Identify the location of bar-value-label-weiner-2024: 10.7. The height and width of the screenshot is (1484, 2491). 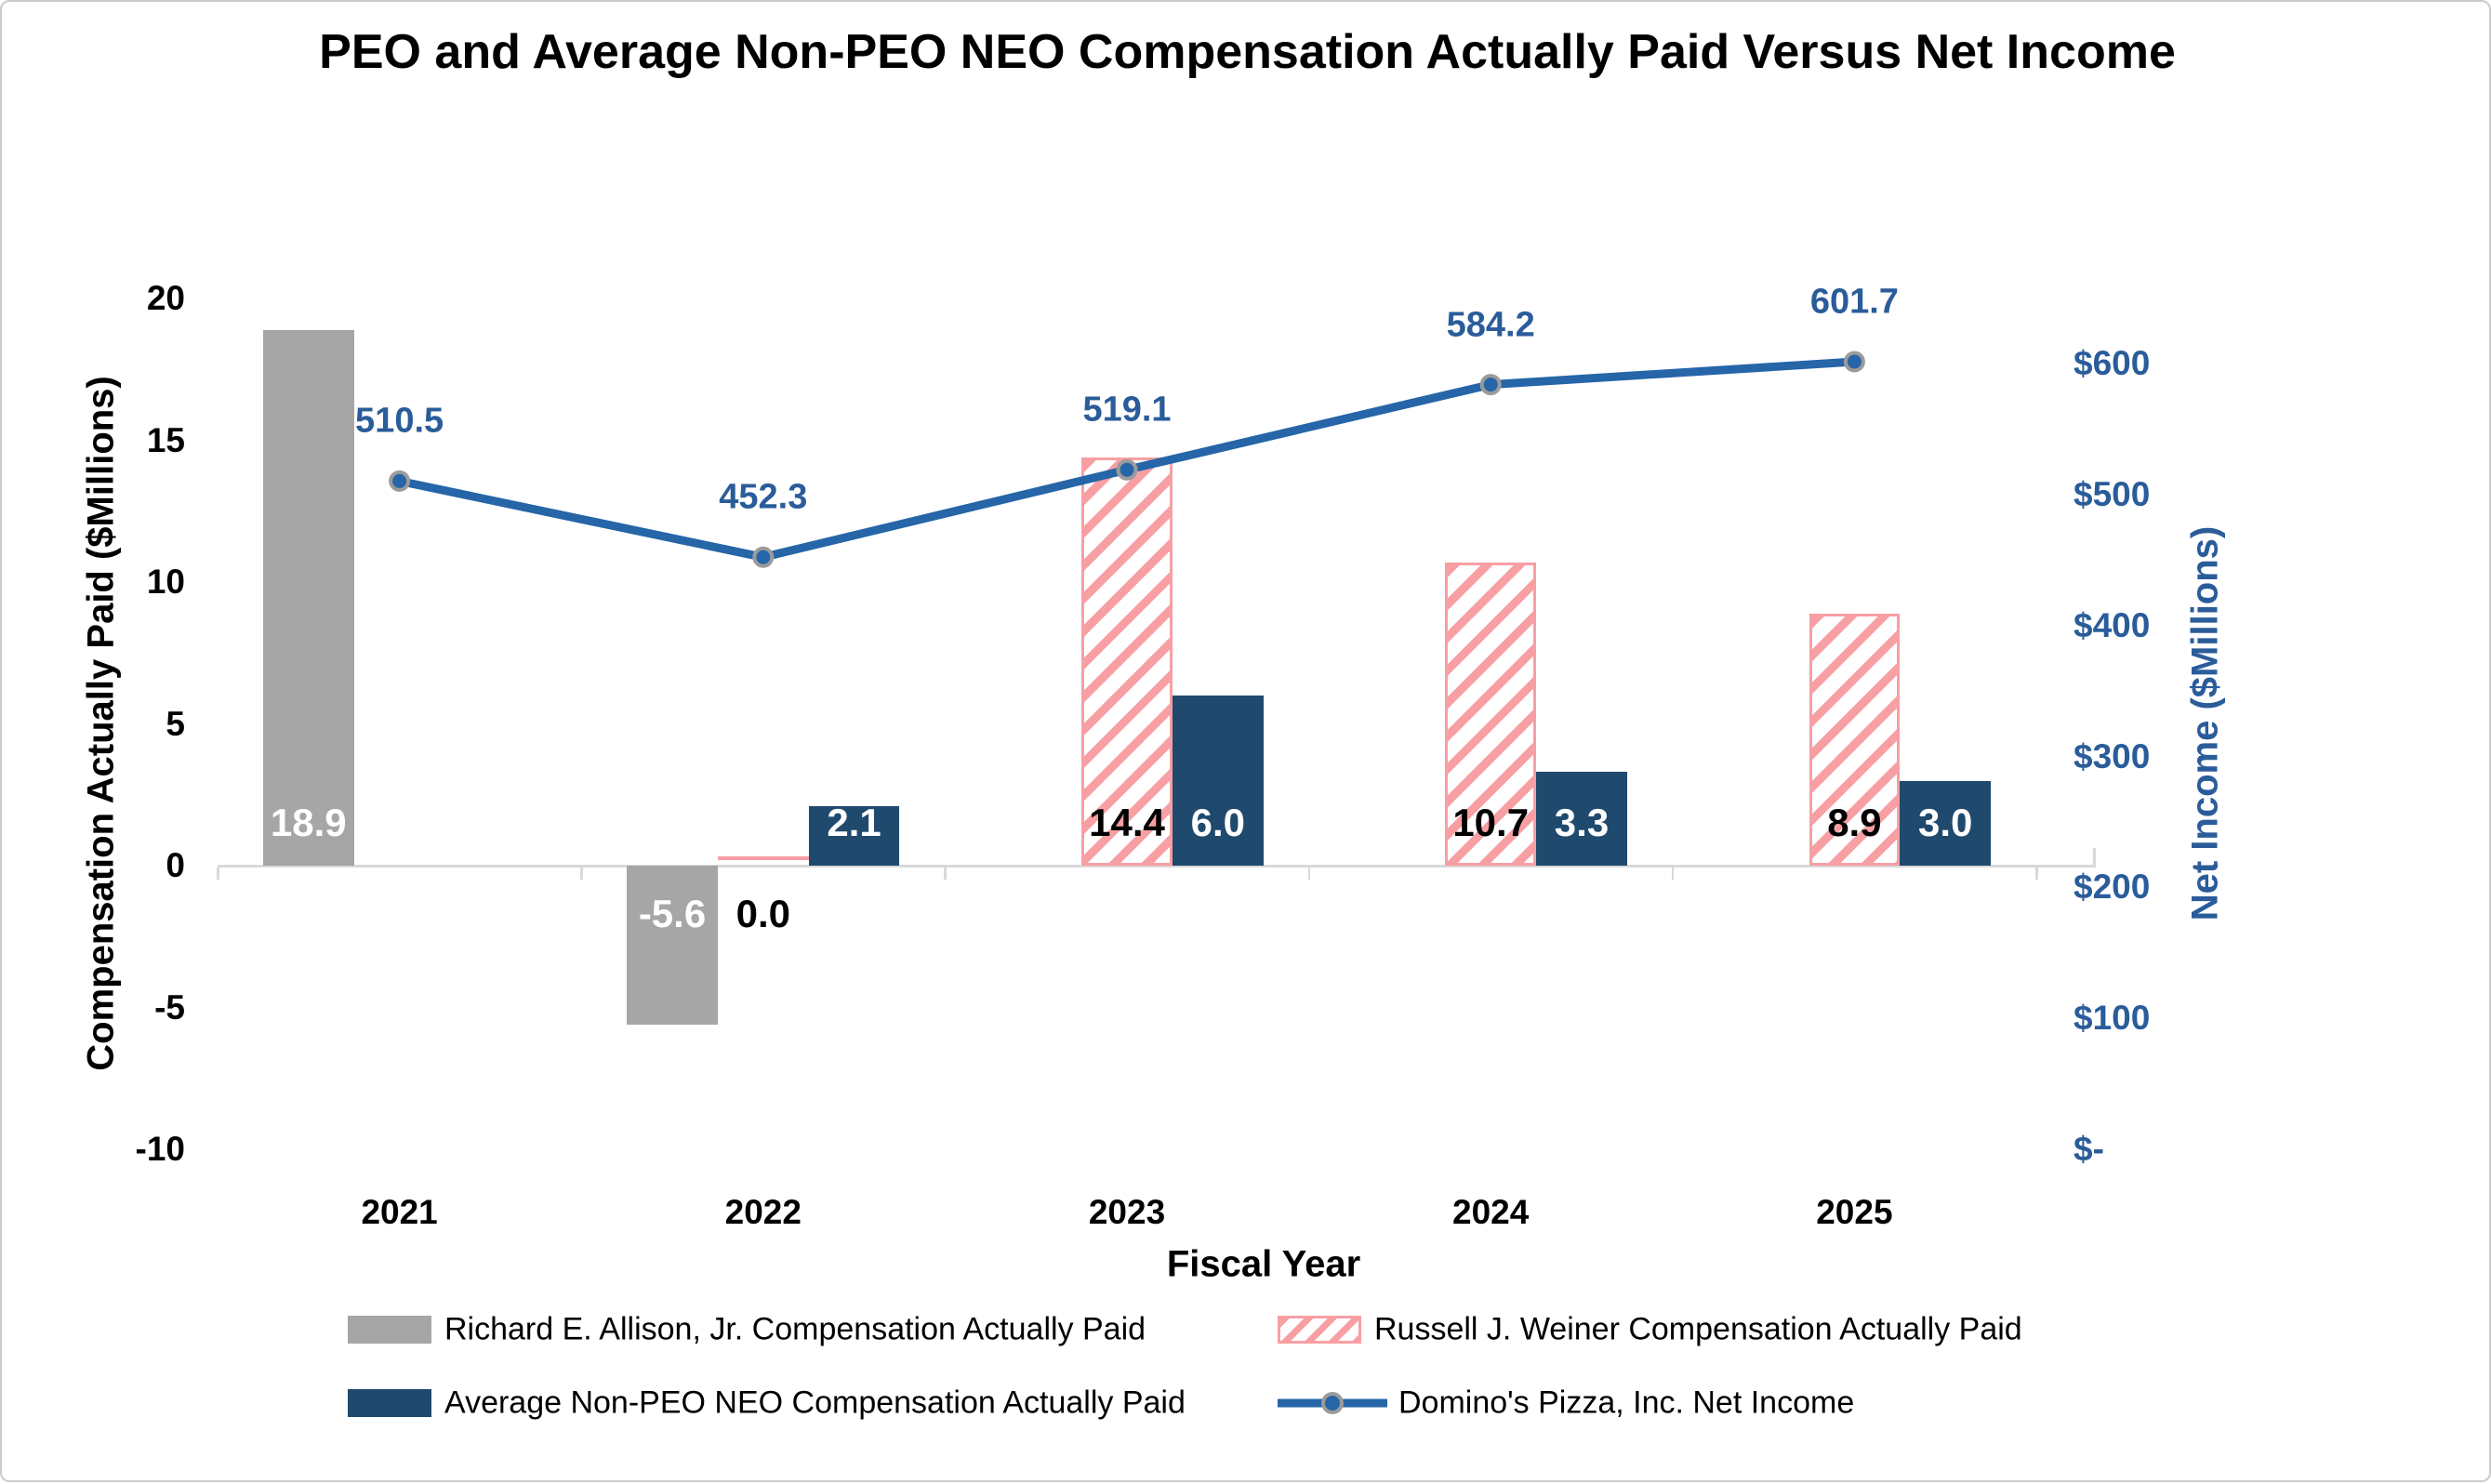
(1491, 822).